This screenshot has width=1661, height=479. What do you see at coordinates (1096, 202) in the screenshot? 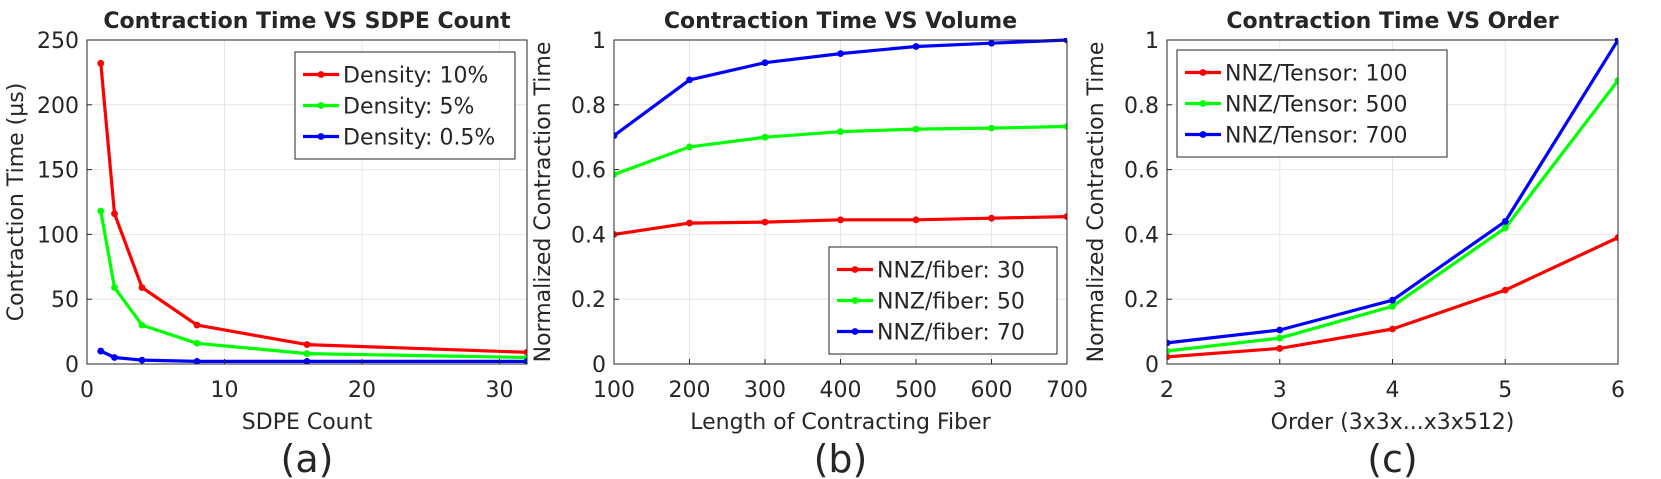
I see `chart-2-y-axis-label: Normalized Contraction Time` at bounding box center [1096, 202].